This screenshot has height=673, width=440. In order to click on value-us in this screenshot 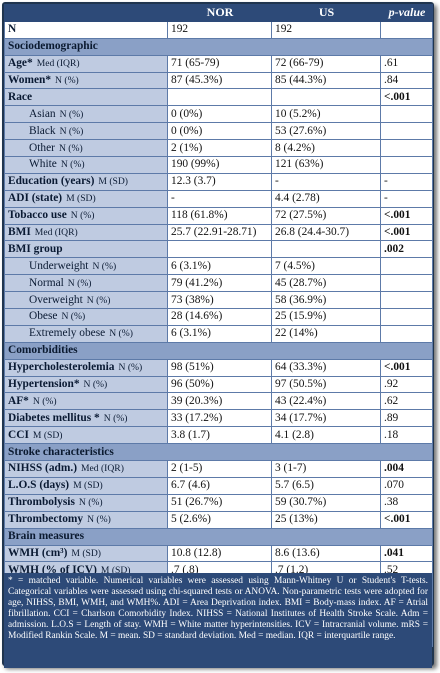, I will do `click(326, 249)`.